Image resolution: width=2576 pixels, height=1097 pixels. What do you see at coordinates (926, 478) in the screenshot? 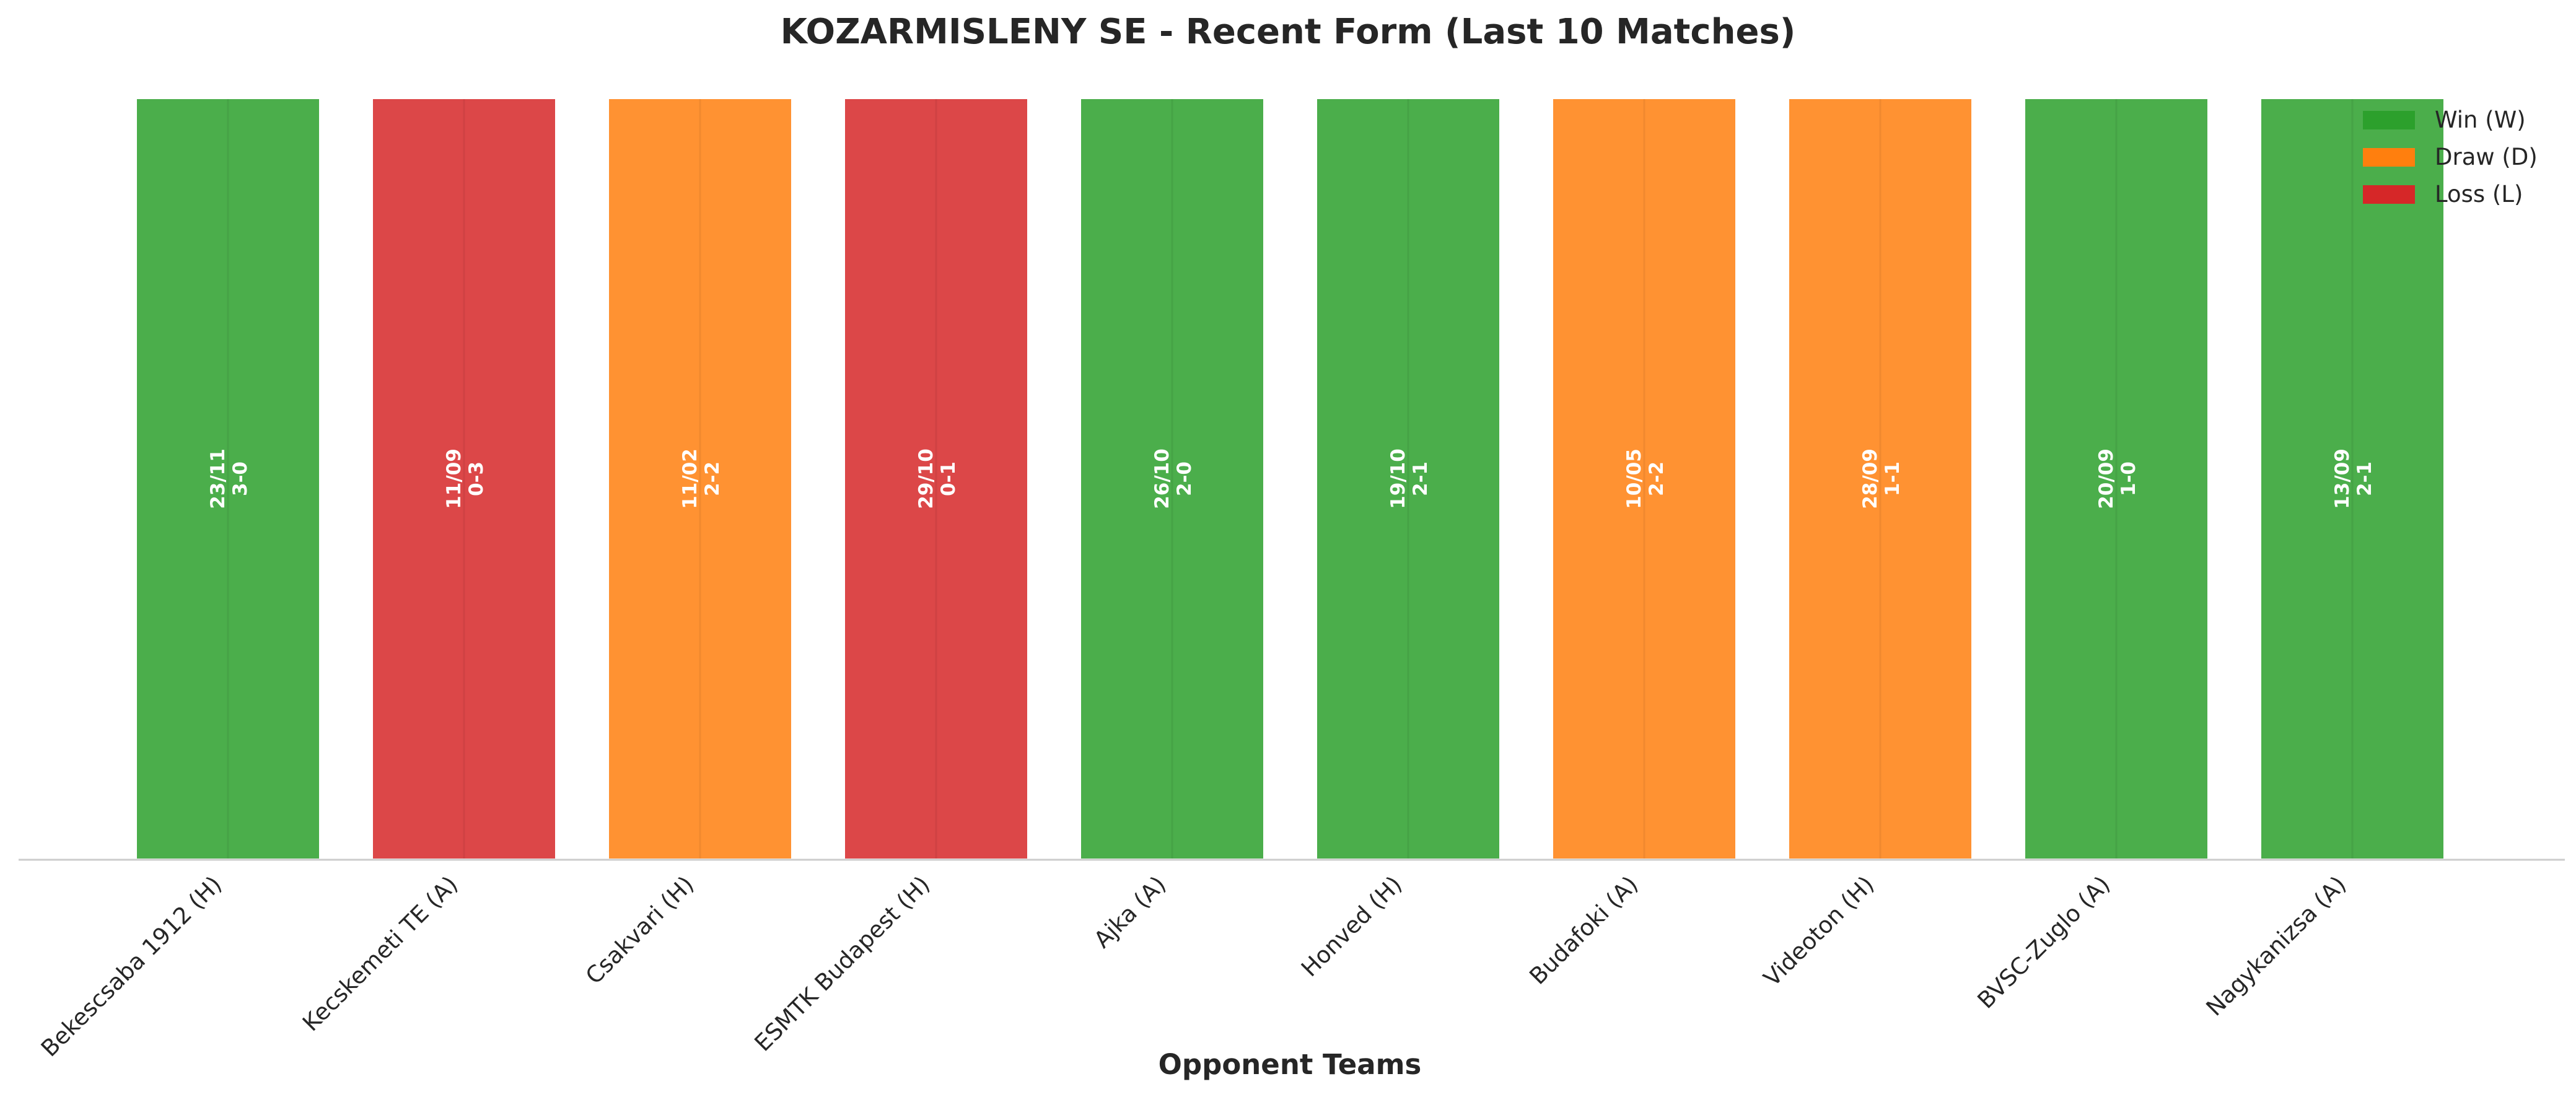
I see `bar-date-4: 29/10` at bounding box center [926, 478].